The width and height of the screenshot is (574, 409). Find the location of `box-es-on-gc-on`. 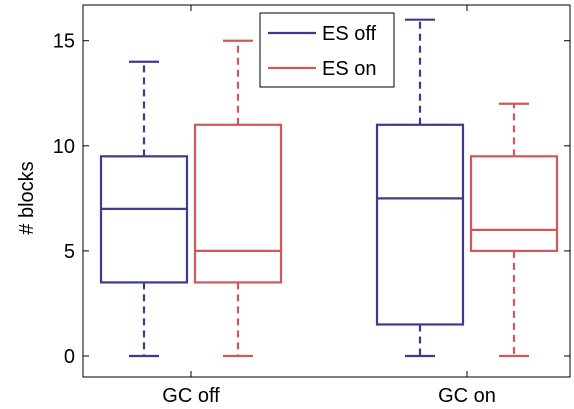

box-es-on-gc-on is located at coordinates (514, 230).